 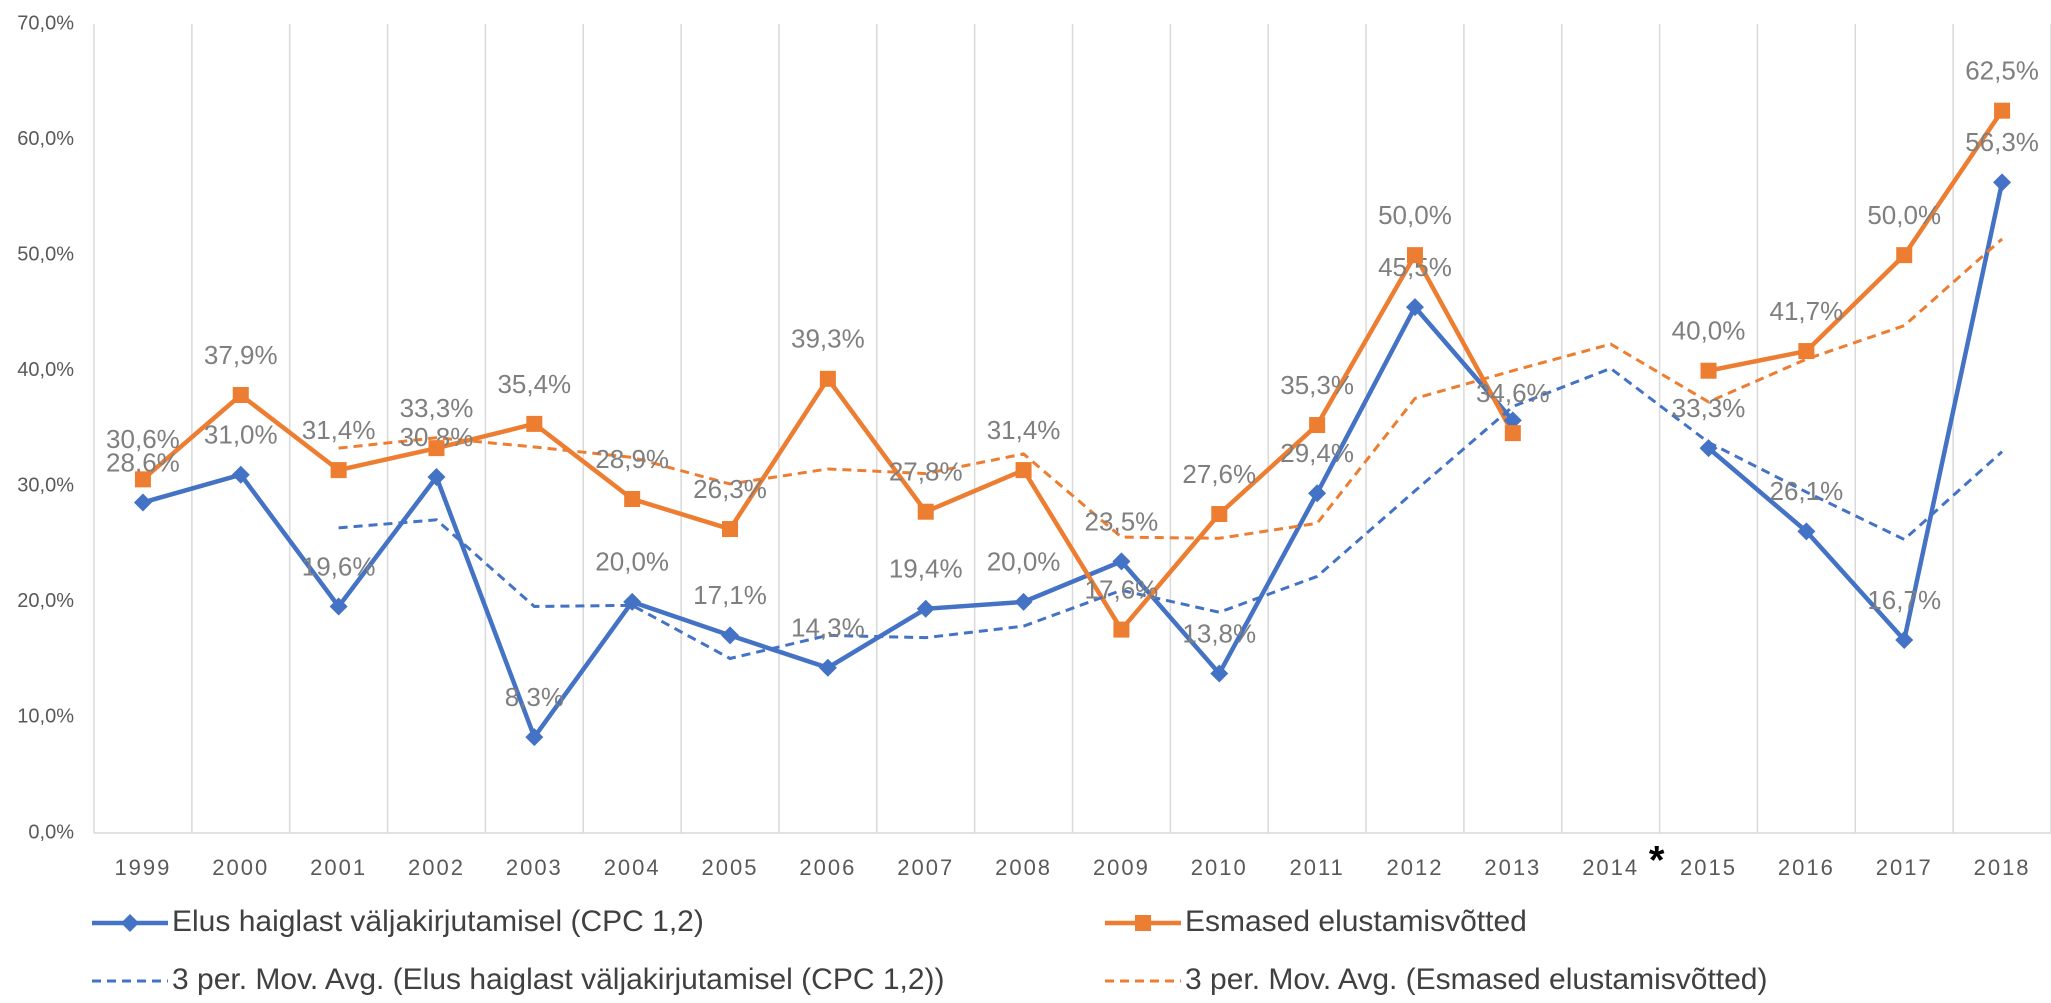 What do you see at coordinates (1122, 521) in the screenshot?
I see `data-label: 23,5%` at bounding box center [1122, 521].